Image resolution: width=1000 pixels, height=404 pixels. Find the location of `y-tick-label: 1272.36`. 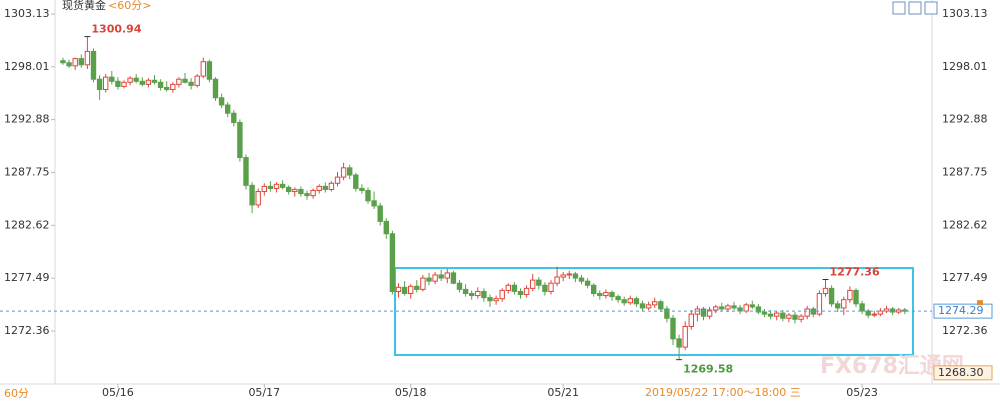

y-tick-label: 1272.36 is located at coordinates (27, 330).